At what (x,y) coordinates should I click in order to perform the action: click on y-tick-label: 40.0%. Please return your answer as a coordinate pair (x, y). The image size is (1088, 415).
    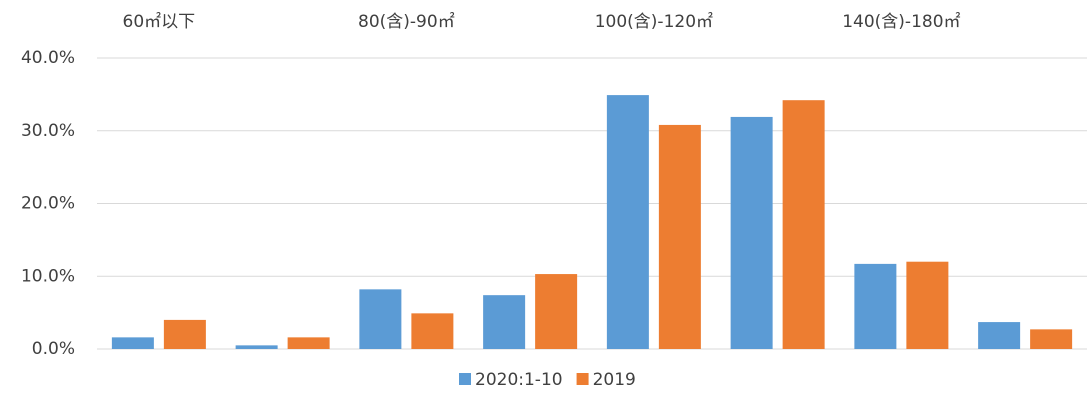
    Looking at the image, I should click on (48, 58).